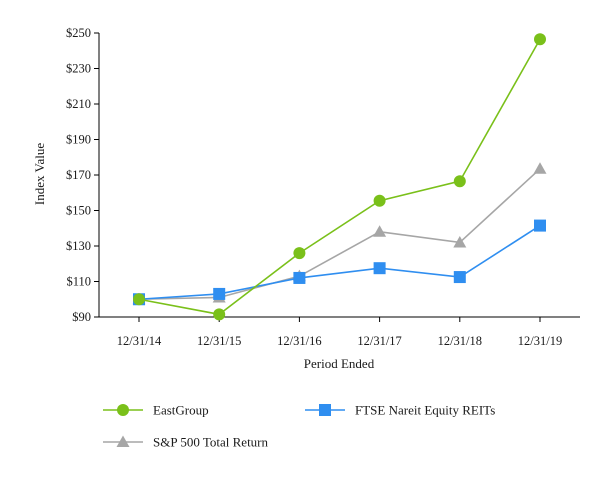 The image size is (613, 480). What do you see at coordinates (78, 246) in the screenshot?
I see `y-tick-label: $130` at bounding box center [78, 246].